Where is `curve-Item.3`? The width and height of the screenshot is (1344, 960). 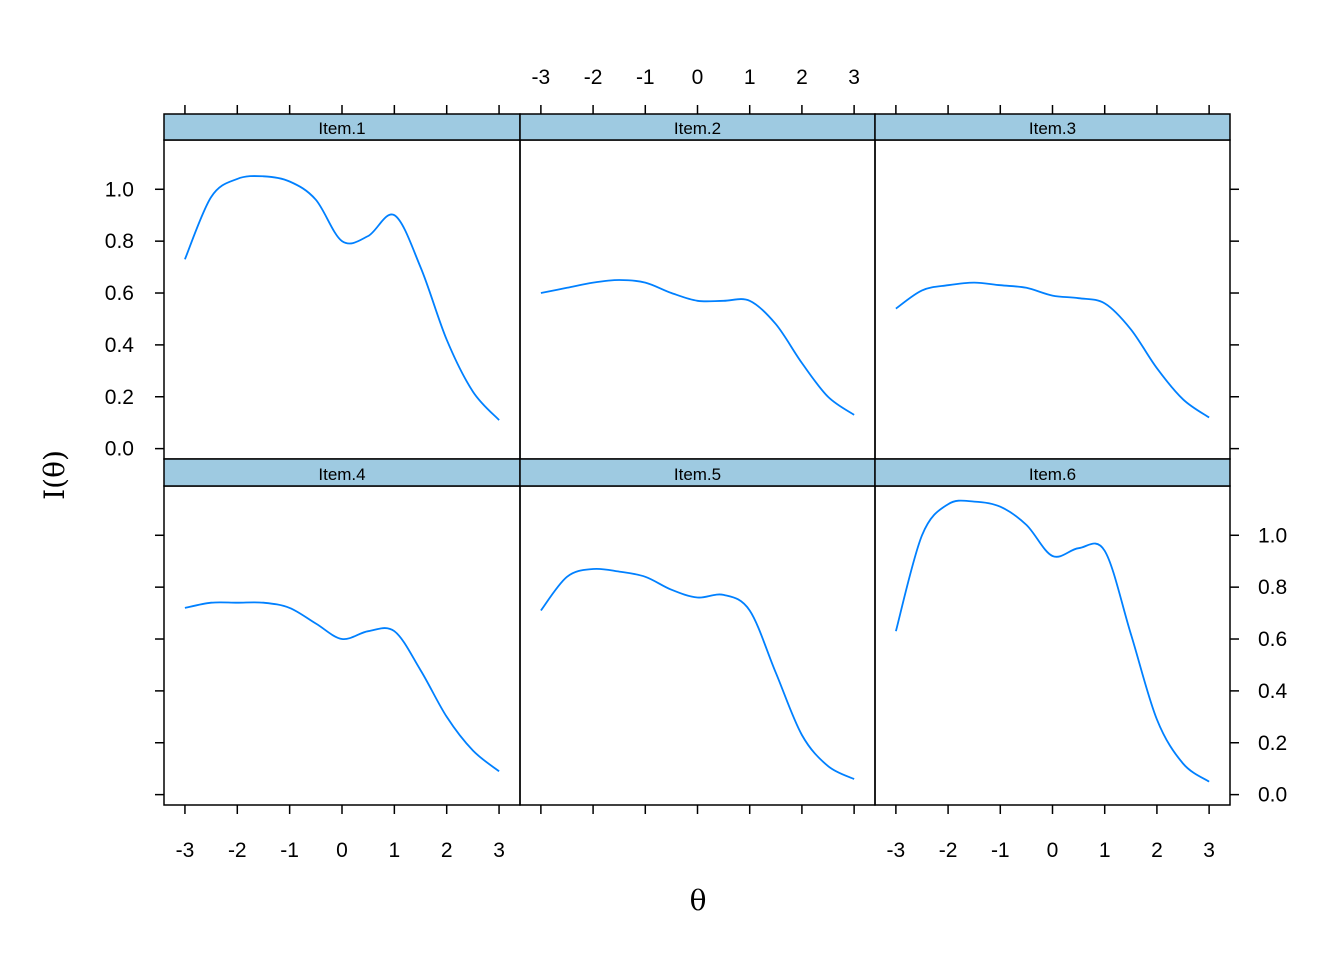
curve-Item.3 is located at coordinates (1052, 350).